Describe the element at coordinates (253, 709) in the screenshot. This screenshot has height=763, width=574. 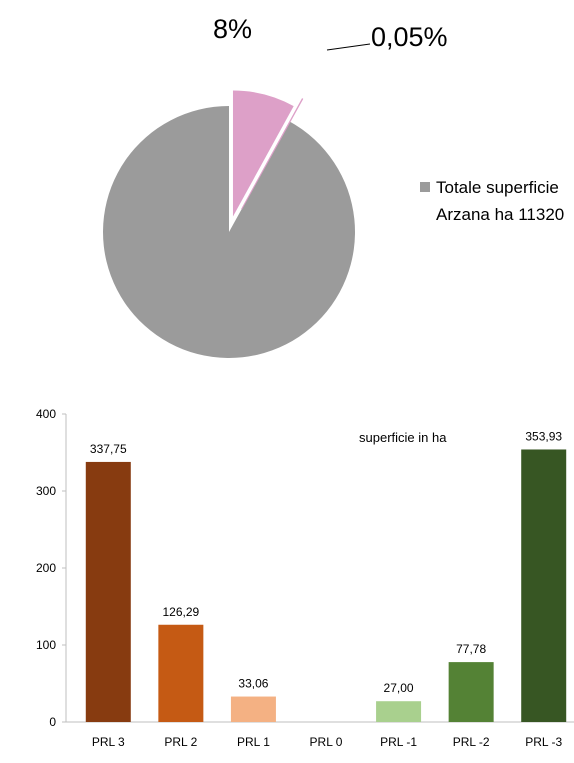
I see `bar-prl1` at that location.